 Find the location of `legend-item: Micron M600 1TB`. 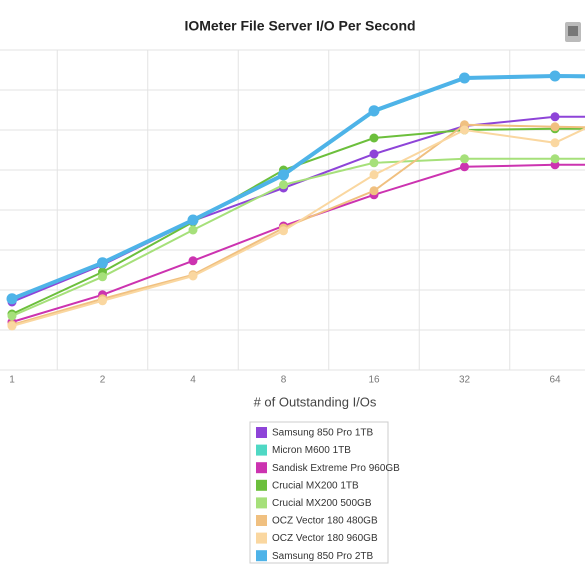

legend-item: Micron M600 1TB is located at coordinates (303, 450).